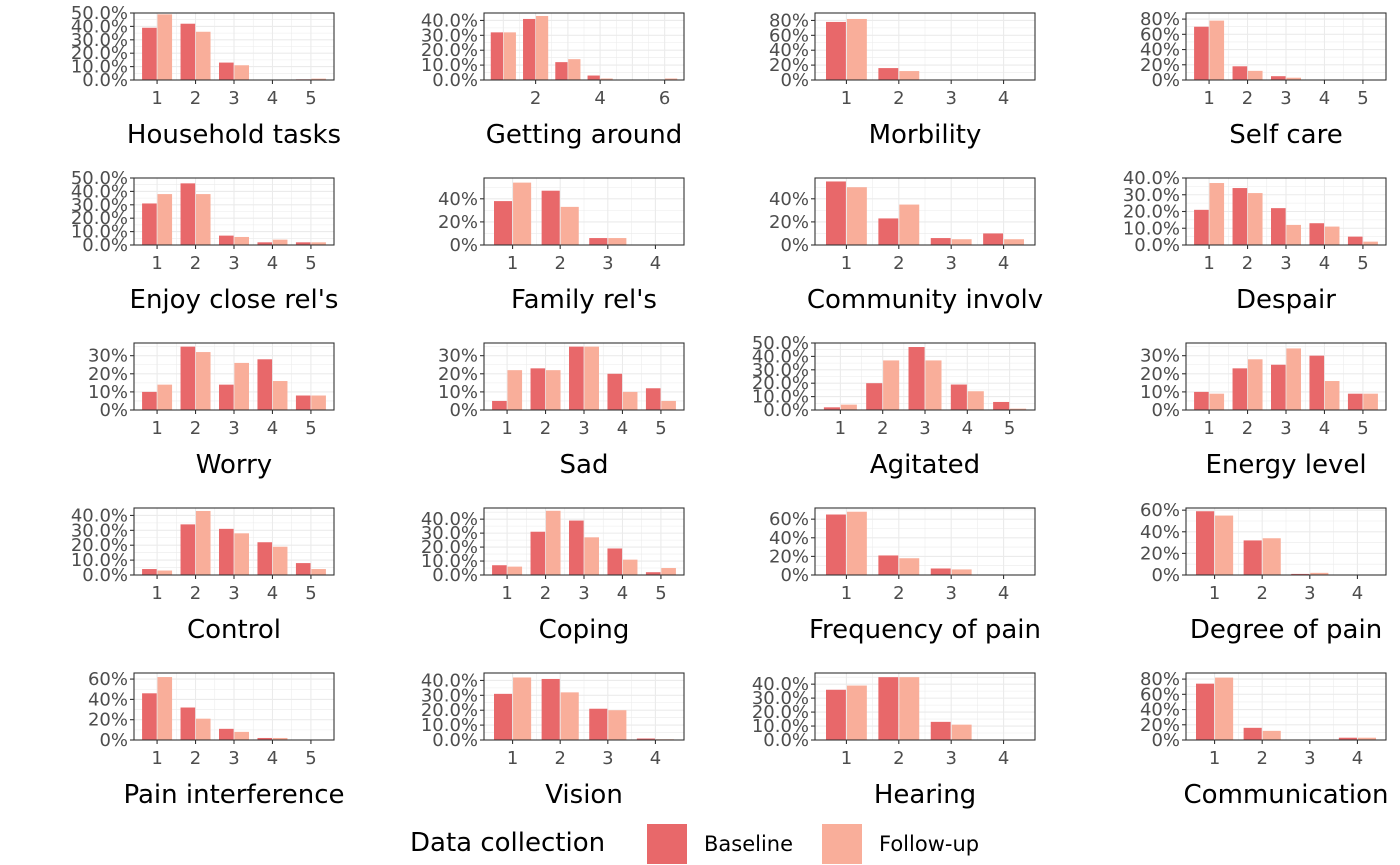  I want to click on y-tick-label: 60%, so click(789, 519).